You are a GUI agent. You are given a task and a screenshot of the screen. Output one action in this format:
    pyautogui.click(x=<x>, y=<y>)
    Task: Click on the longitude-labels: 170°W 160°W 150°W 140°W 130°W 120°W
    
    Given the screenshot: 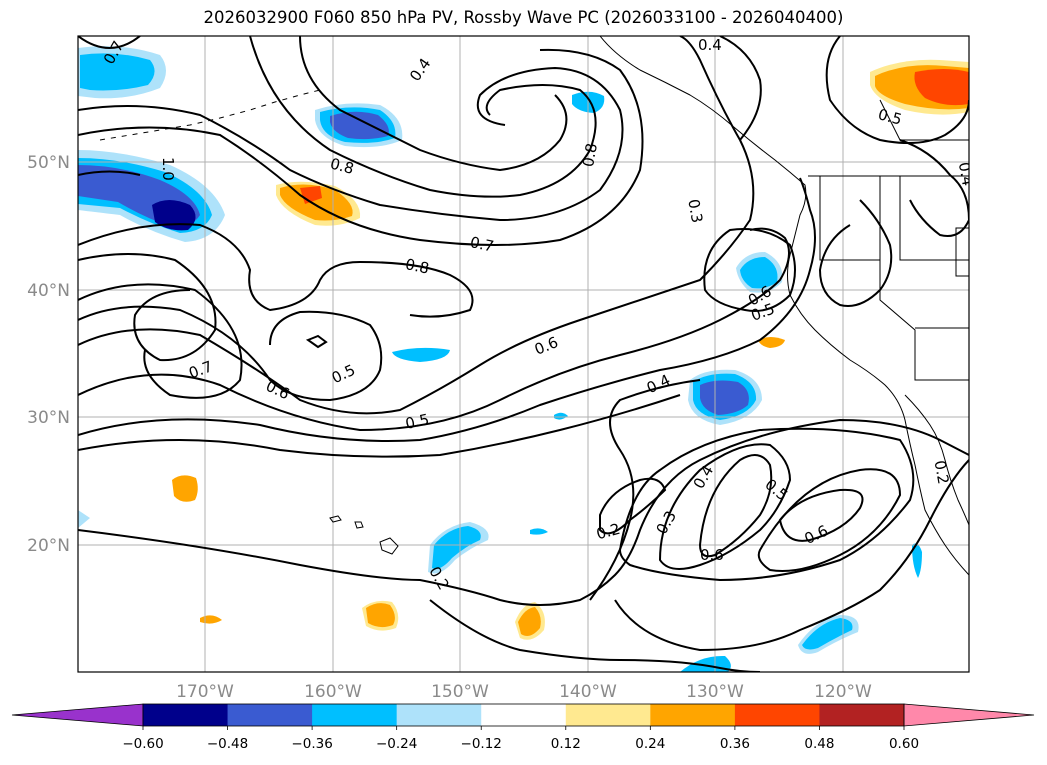 What is the action you would take?
    pyautogui.click(x=524, y=692)
    